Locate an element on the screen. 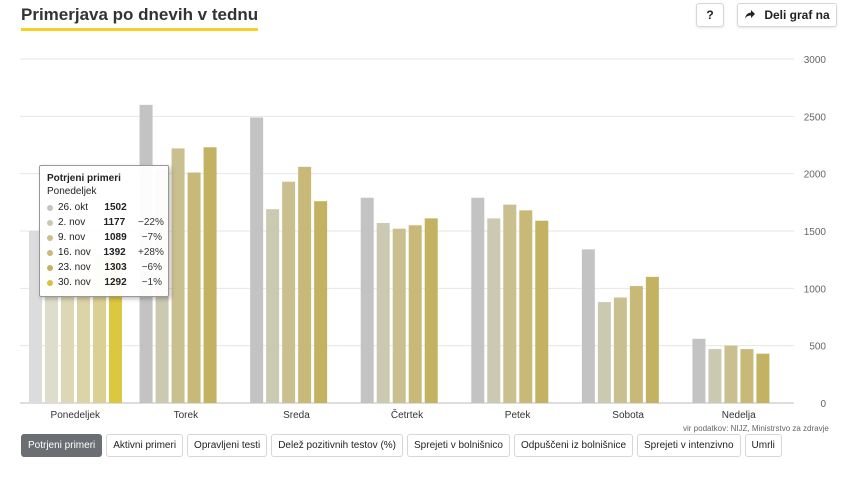 The width and height of the screenshot is (858, 486). tooltip-date: 23. nov is located at coordinates (74, 267).